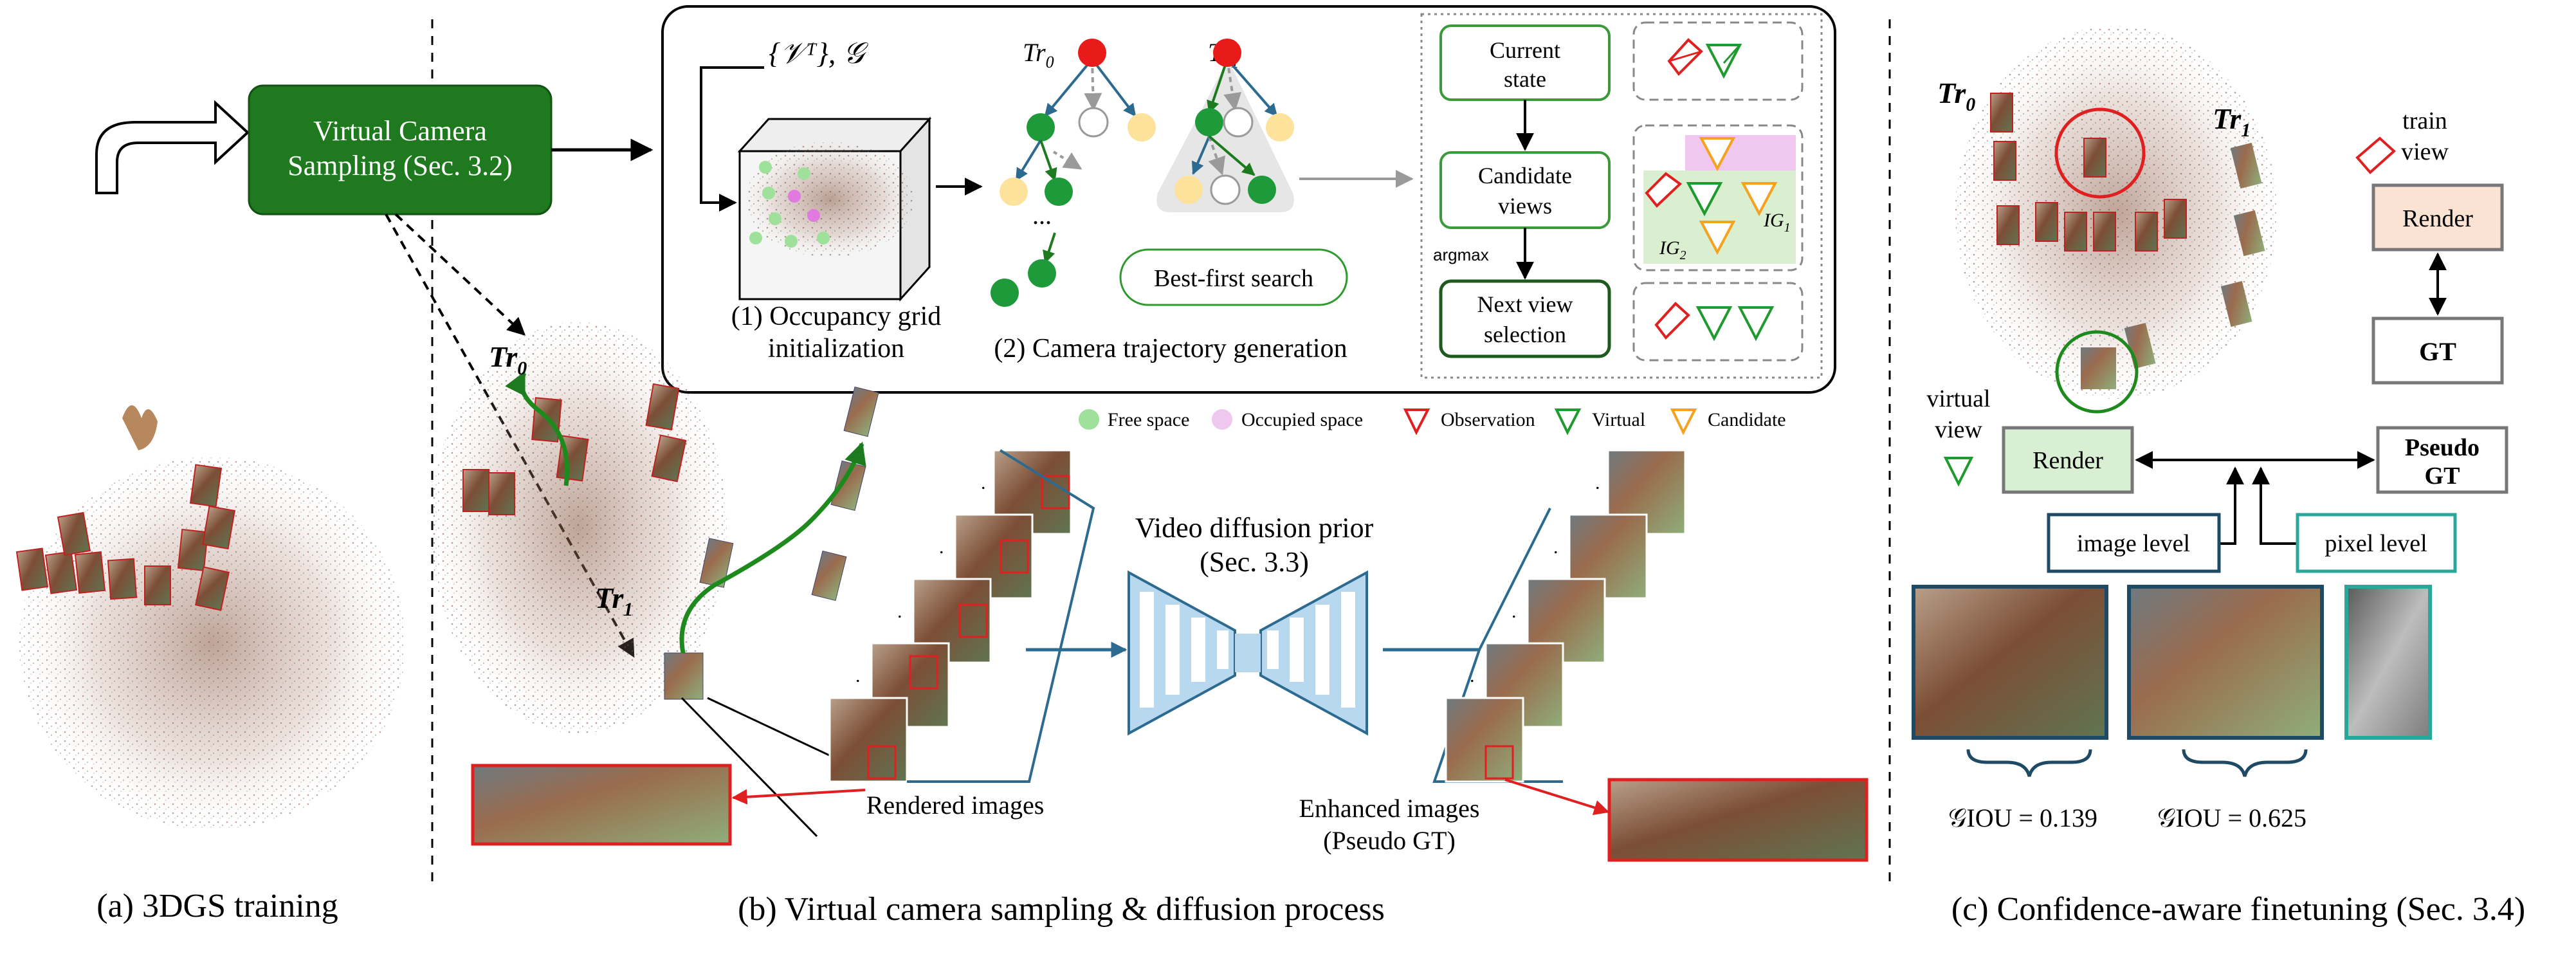  I want to click on ig2-label: IG2, so click(1672, 249).